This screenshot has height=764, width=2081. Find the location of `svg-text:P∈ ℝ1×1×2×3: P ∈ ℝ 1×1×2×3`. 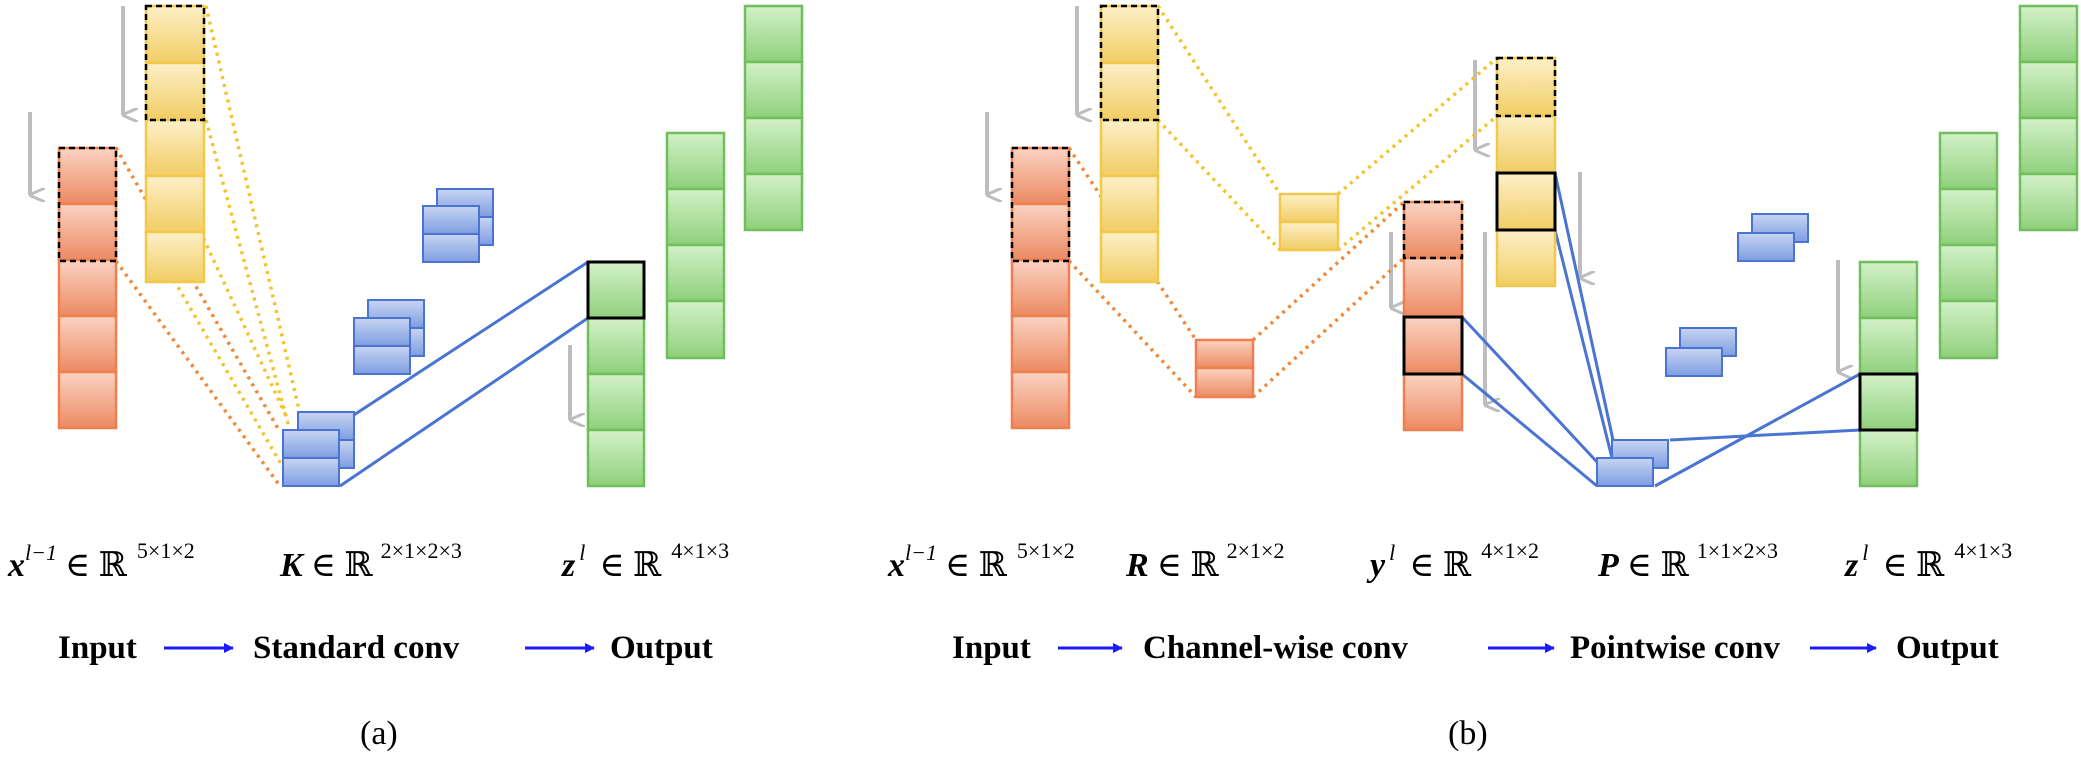

svg-text:P∈ ℝ1×1×2×3: P ∈ ℝ 1×1×2×3 is located at coordinates (1687, 561).